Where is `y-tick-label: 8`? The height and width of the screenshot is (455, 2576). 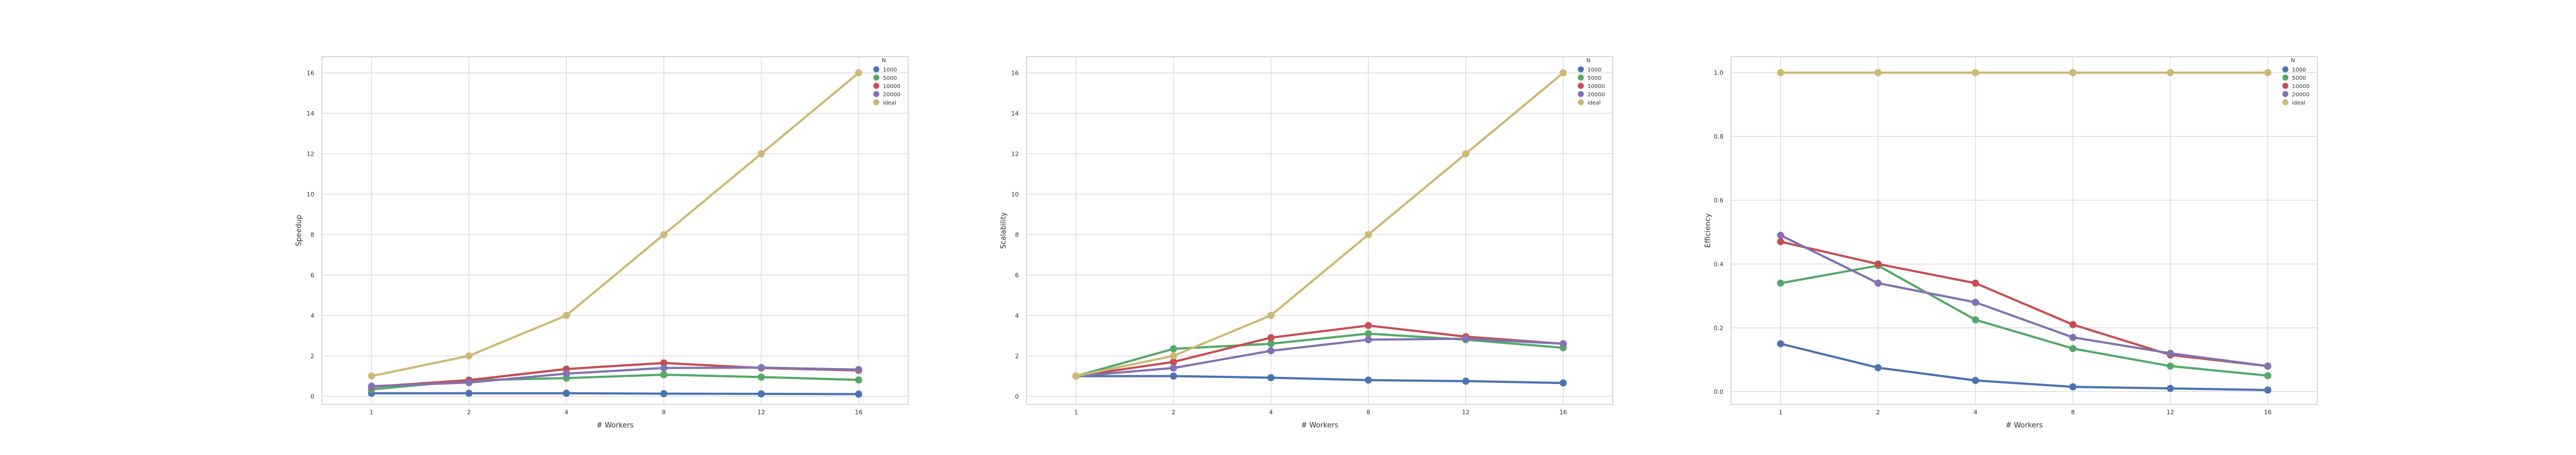
y-tick-label: 8 is located at coordinates (1017, 234).